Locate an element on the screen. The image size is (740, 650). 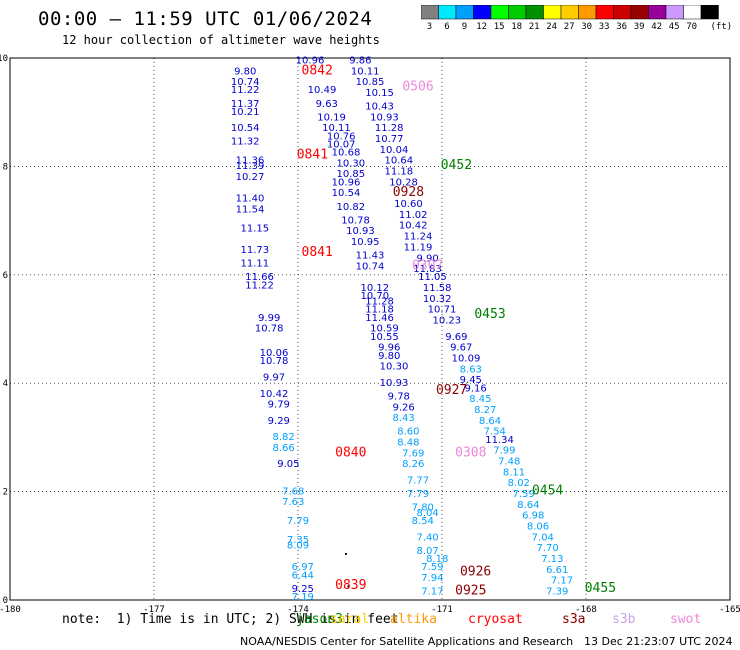
legend-label: 45 is located at coordinates (674, 27).